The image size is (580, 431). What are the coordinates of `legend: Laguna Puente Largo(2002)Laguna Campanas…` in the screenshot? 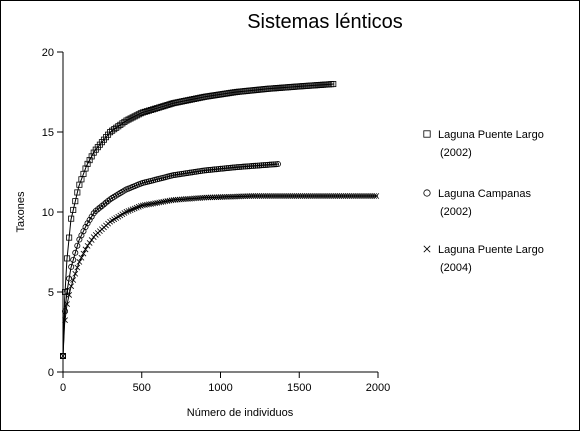 It's located at (483, 201).